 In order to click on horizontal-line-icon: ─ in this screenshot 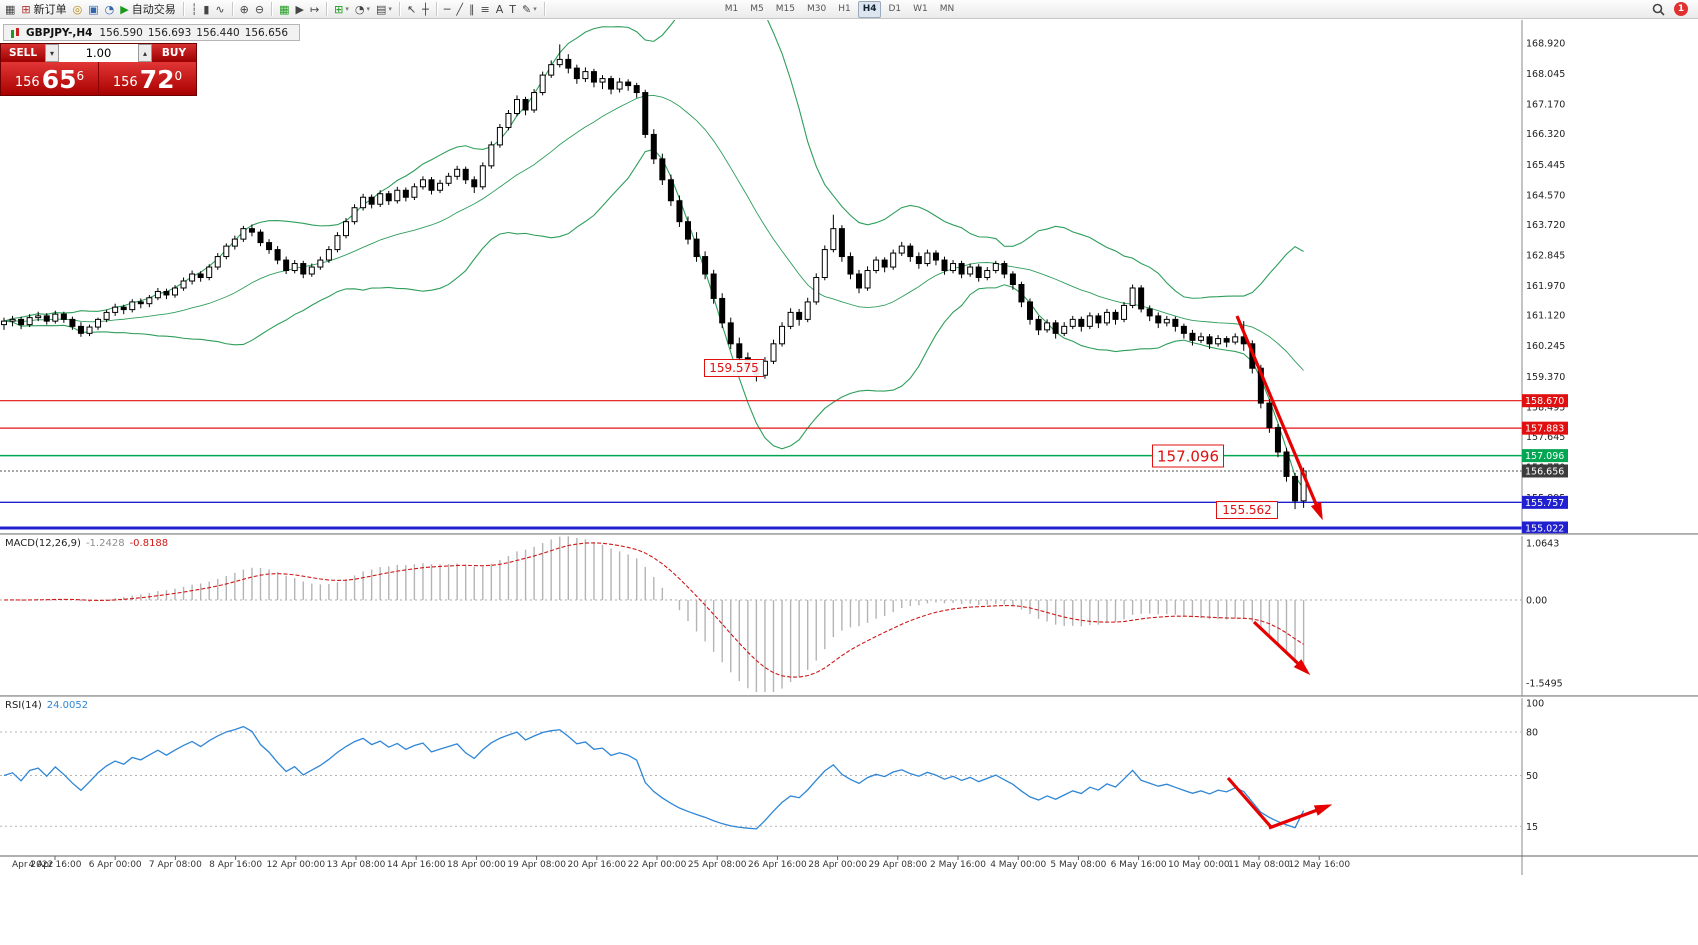, I will do `click(447, 9)`.